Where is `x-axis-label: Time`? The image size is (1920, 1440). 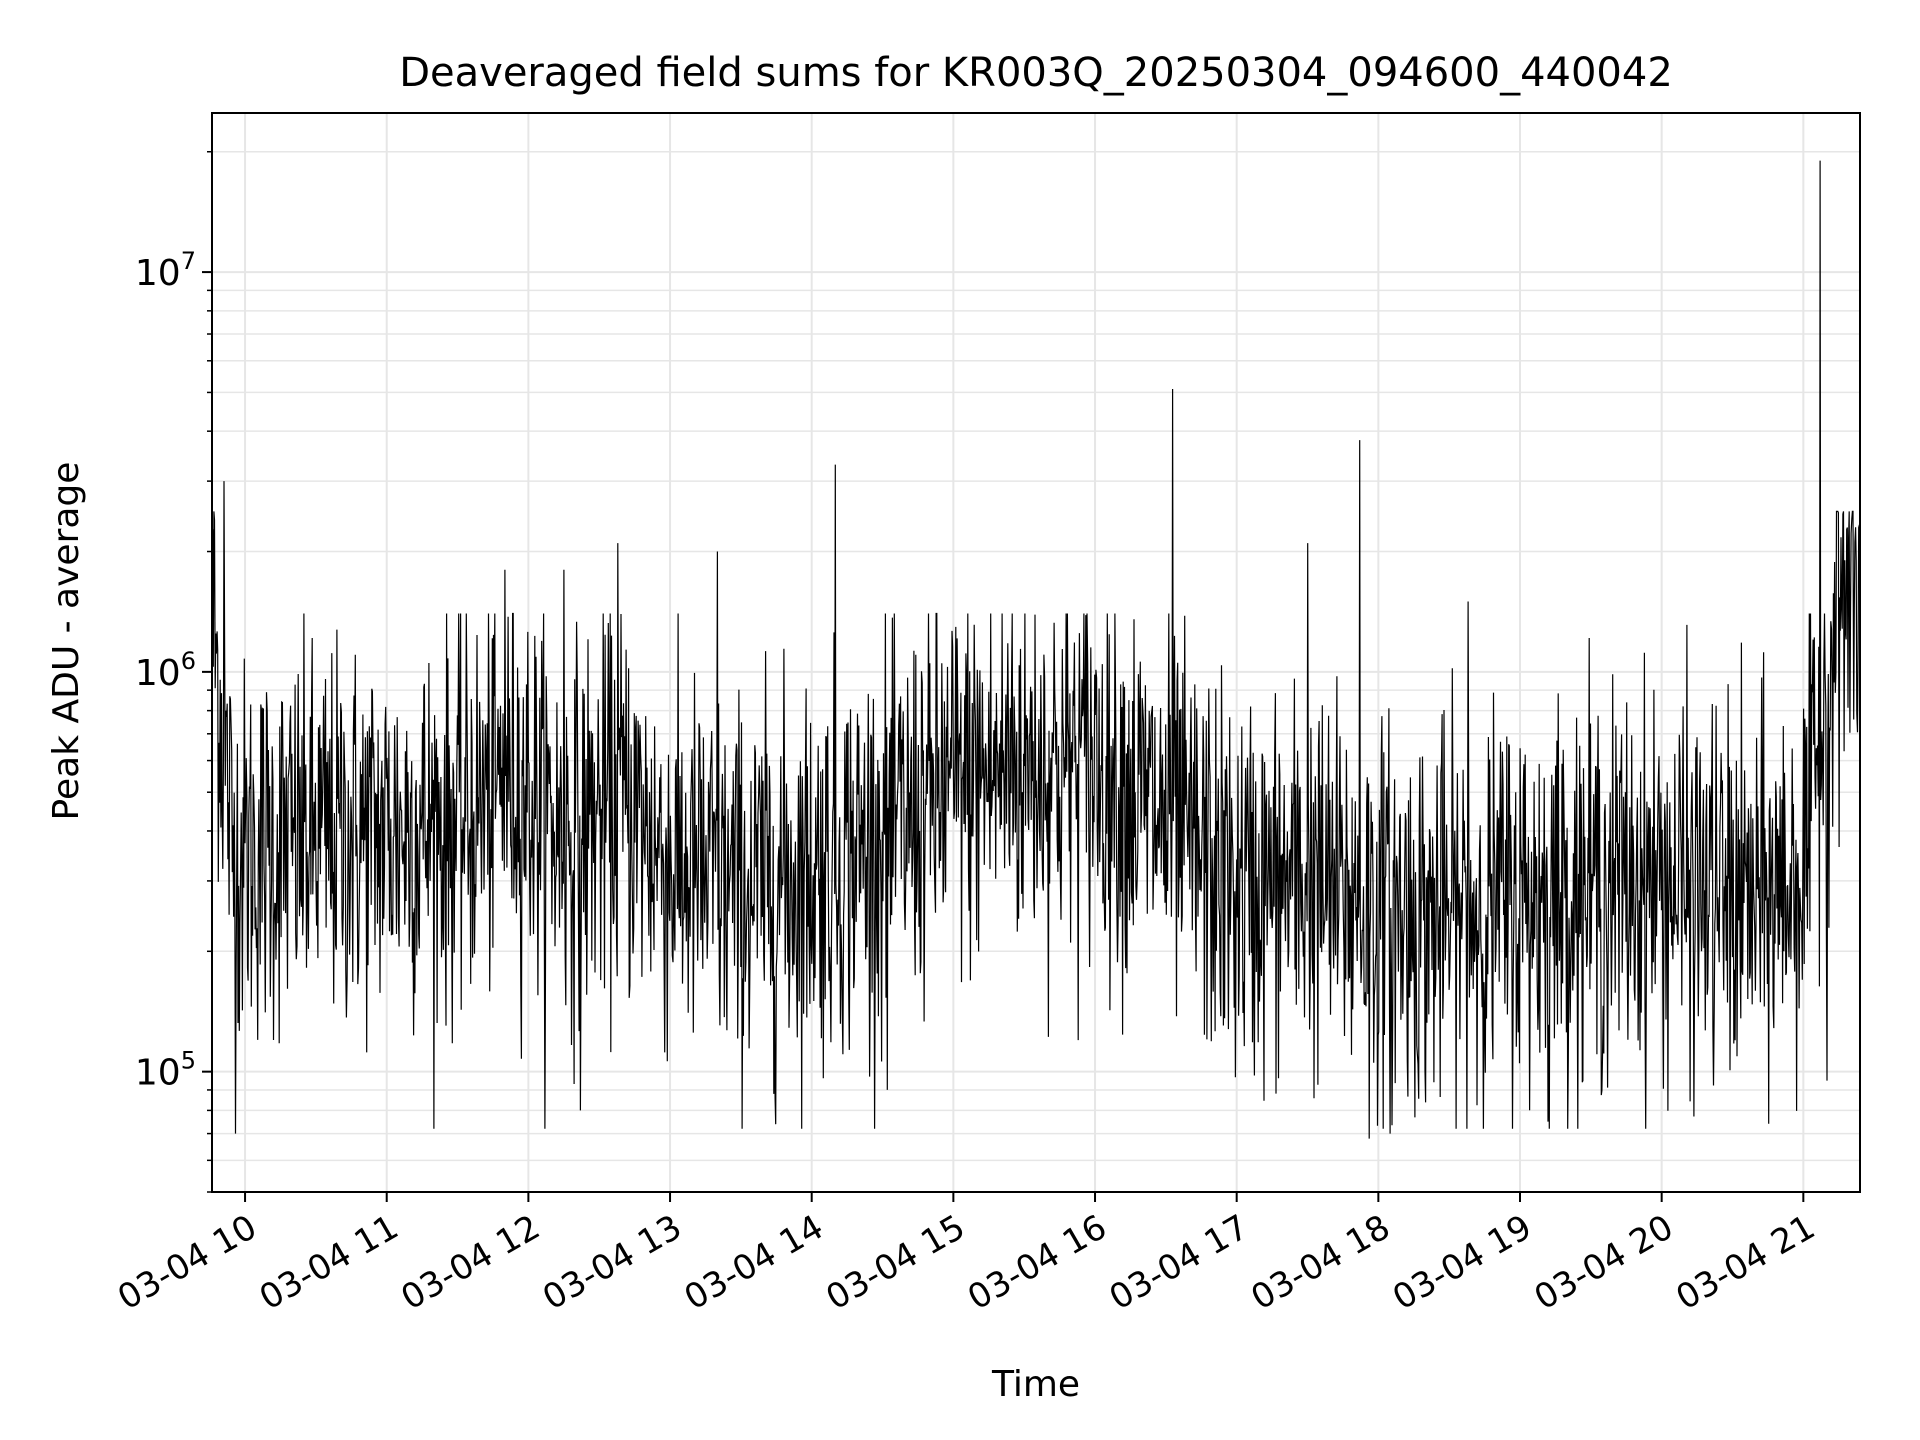 x-axis-label: Time is located at coordinates (1035, 1384).